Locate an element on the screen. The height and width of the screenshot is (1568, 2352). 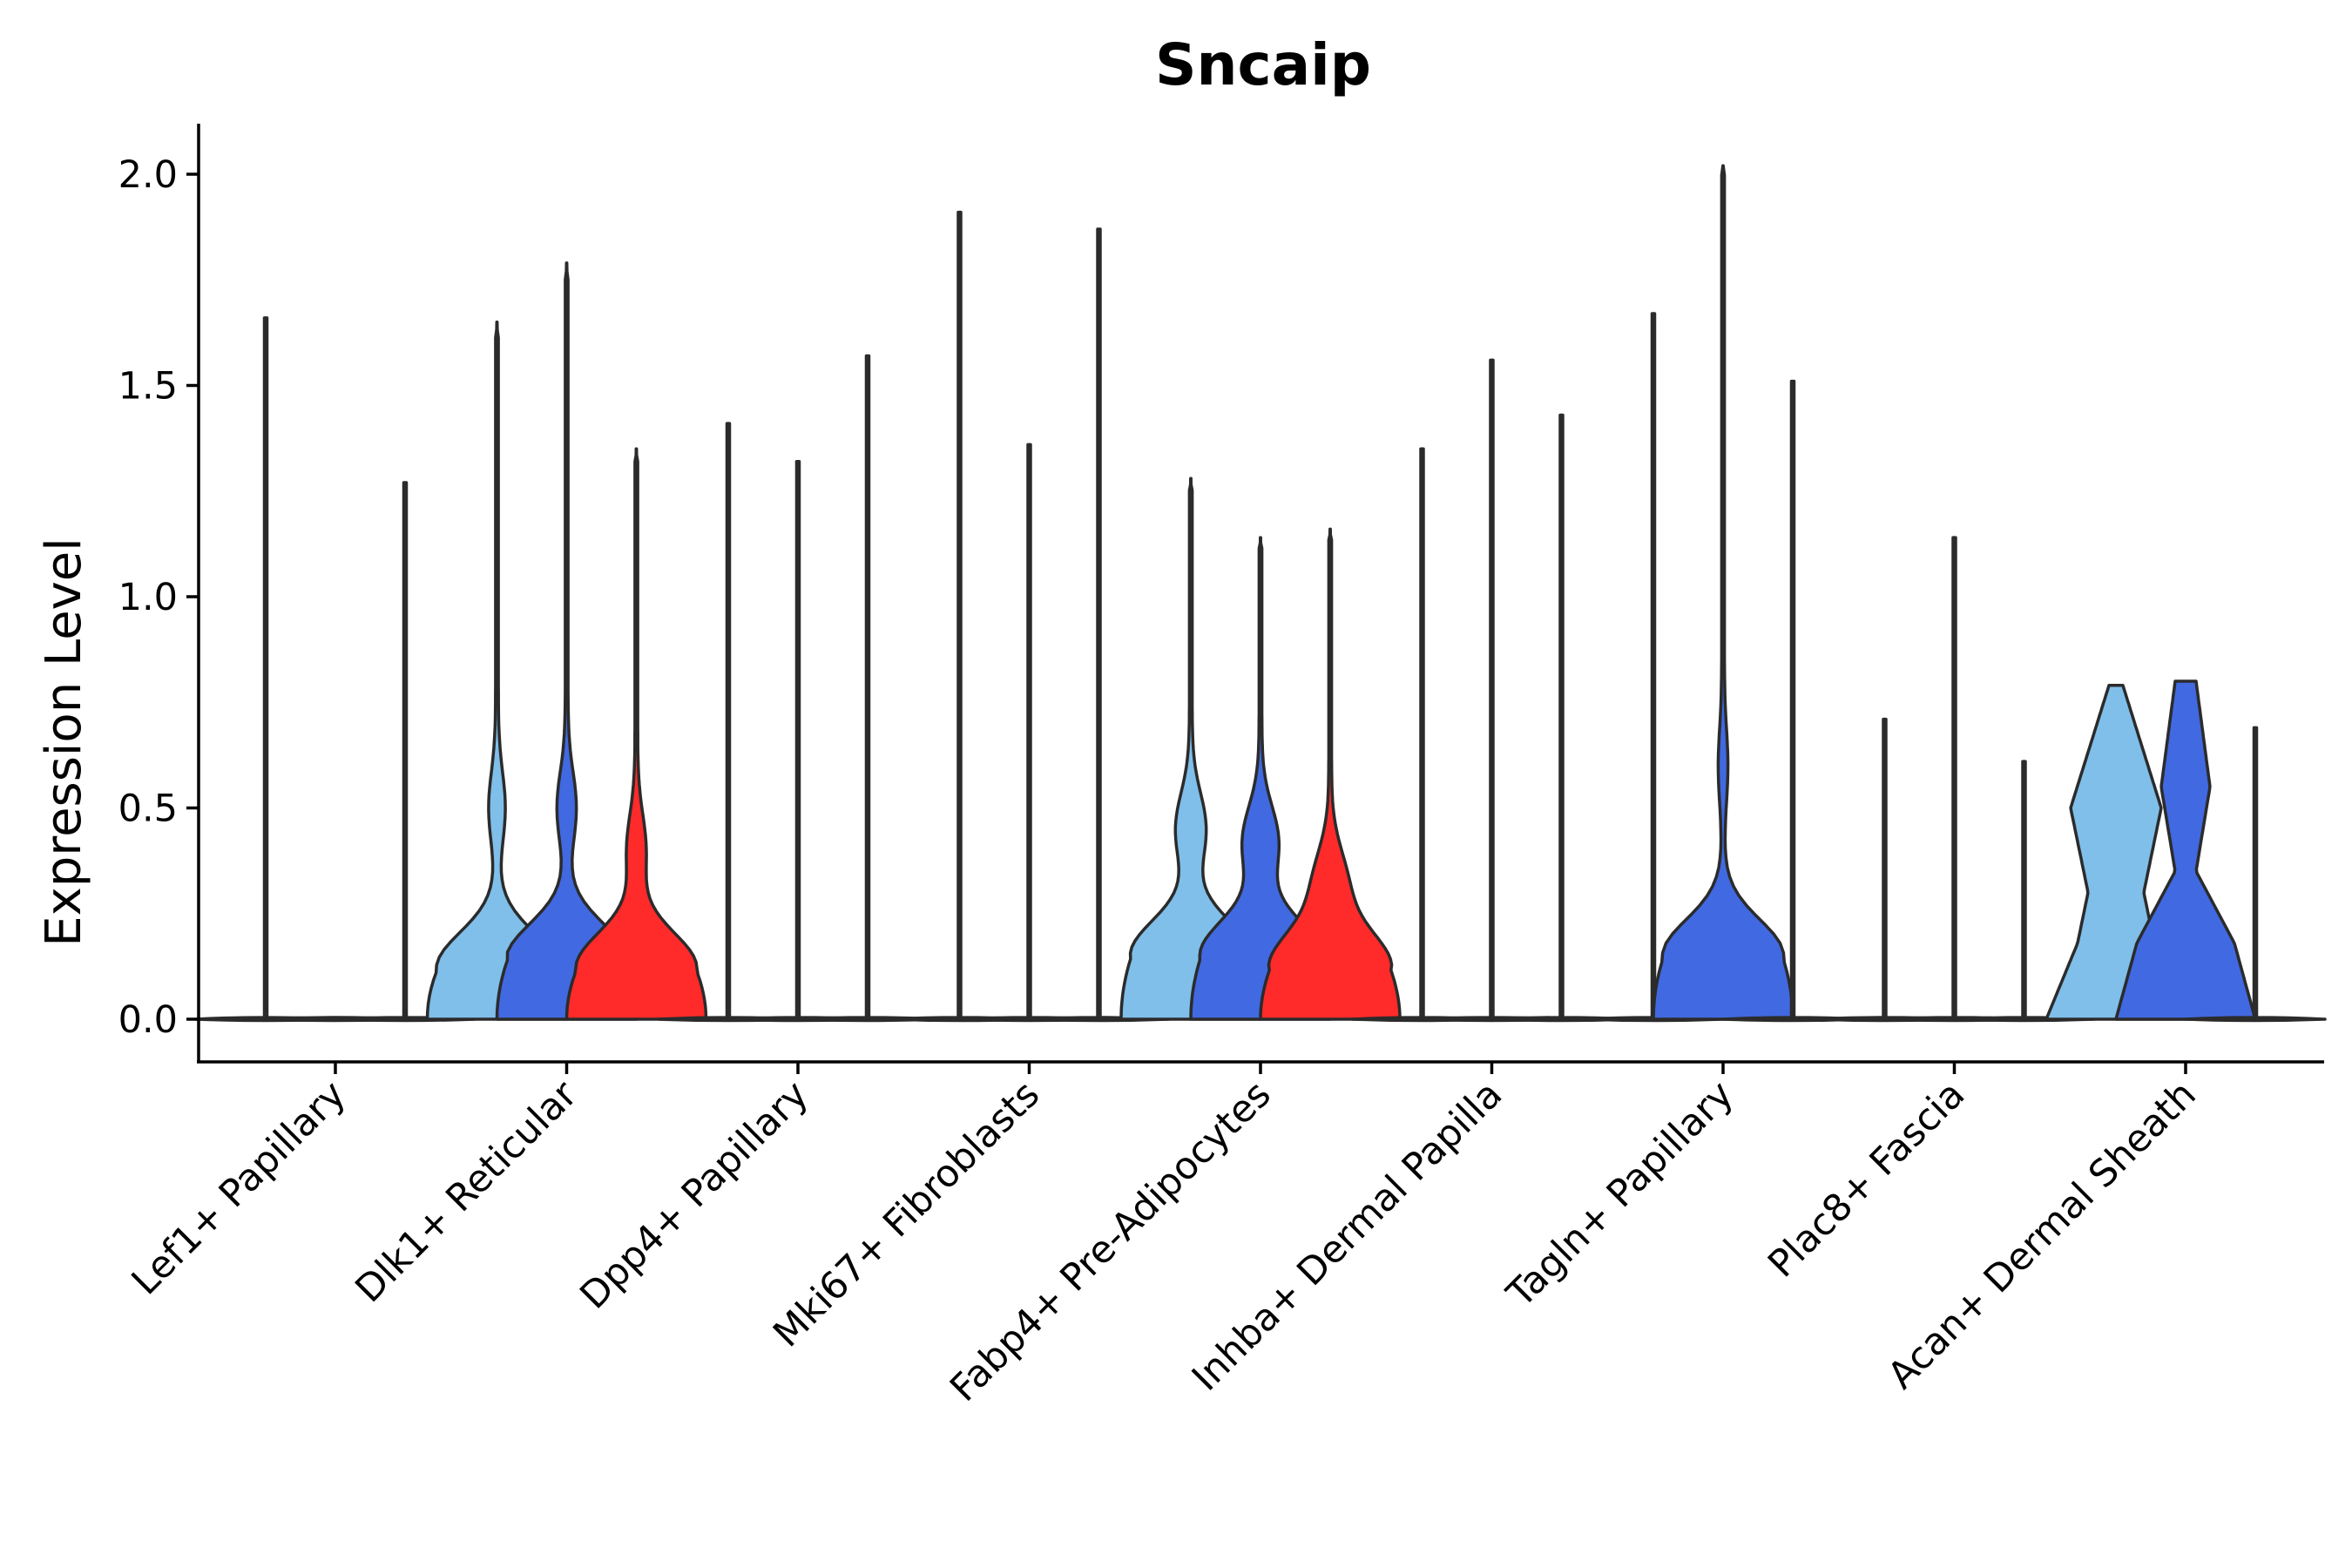
violin-dpp4-papillary-s1 is located at coordinates (798, 741).